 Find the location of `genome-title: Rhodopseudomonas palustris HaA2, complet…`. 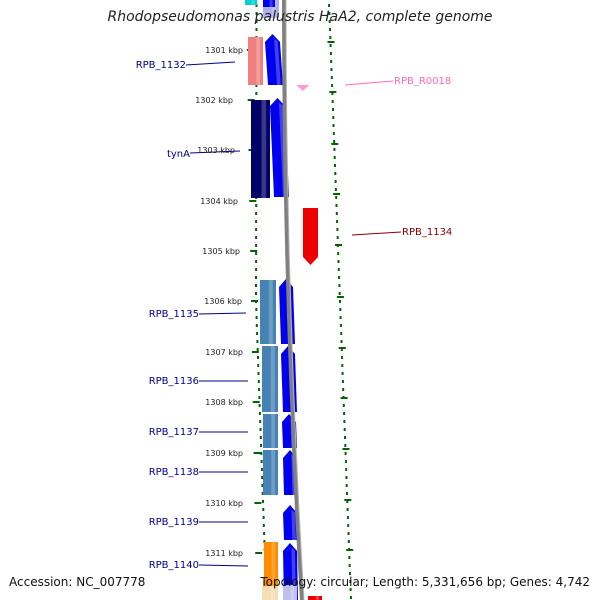

genome-title: Rhodopseudomonas palustris HaA2, complet… is located at coordinates (300, 17).